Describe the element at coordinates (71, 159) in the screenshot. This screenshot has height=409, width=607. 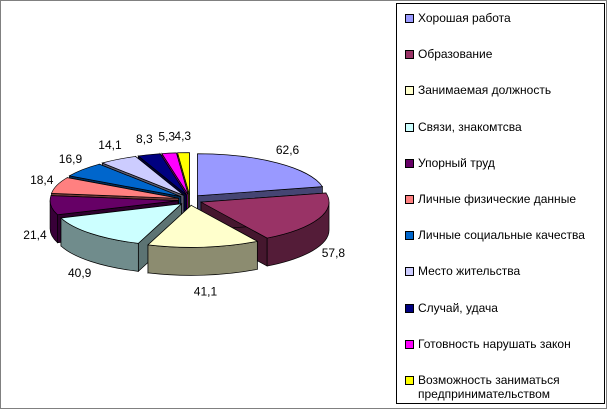
I see `data-label: 16,9` at that location.